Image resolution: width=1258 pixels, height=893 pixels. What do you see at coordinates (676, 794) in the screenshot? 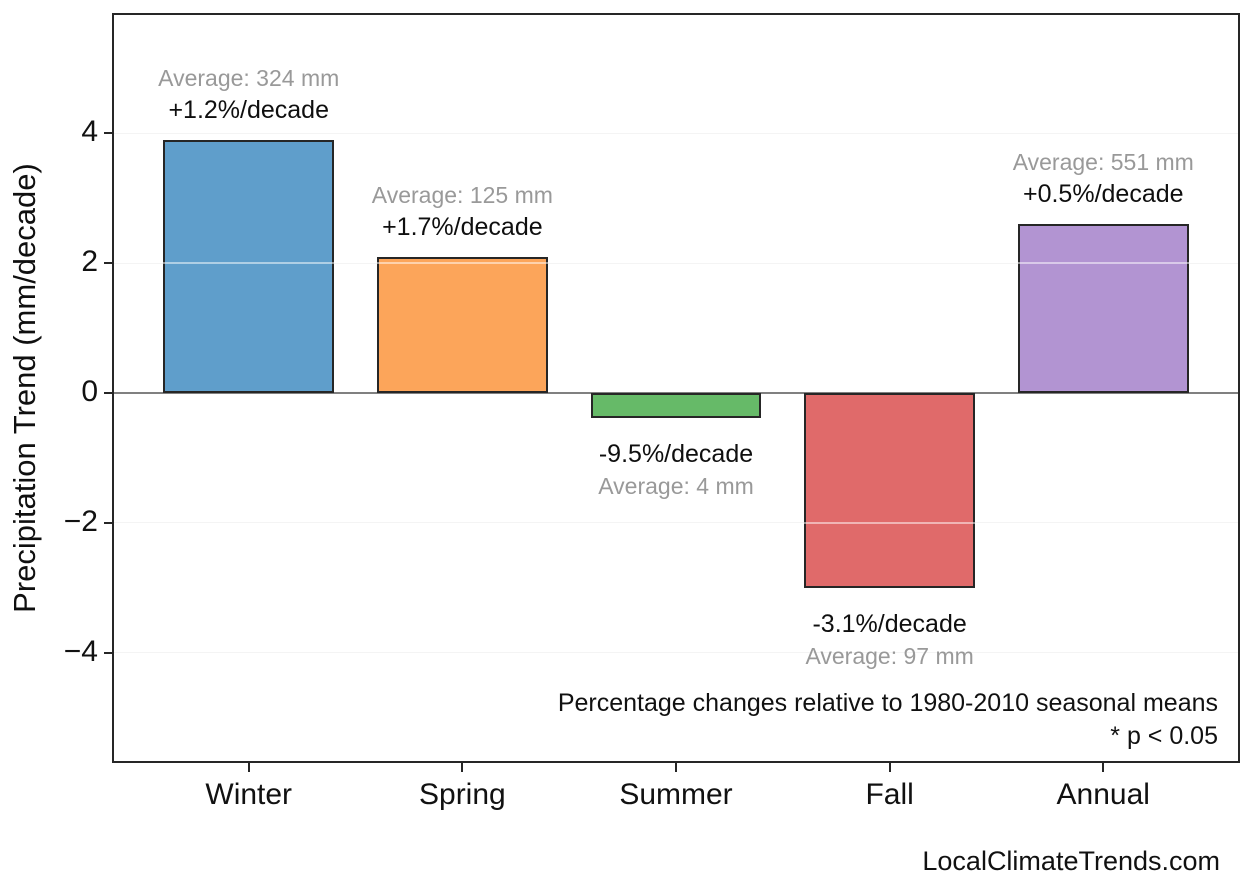
I see `x-tick-label-summer: Summer` at bounding box center [676, 794].